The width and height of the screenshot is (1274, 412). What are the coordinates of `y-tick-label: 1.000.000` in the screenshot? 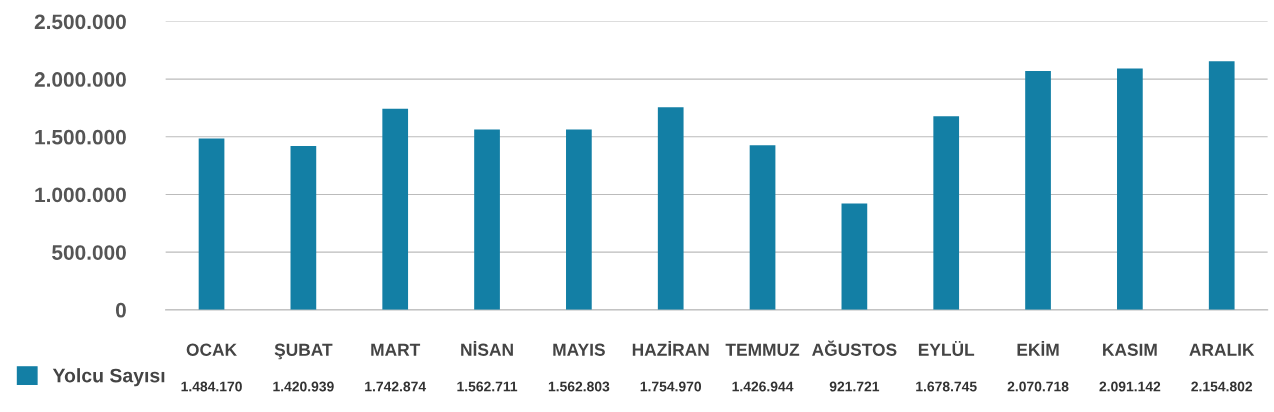 It's located at (80, 195).